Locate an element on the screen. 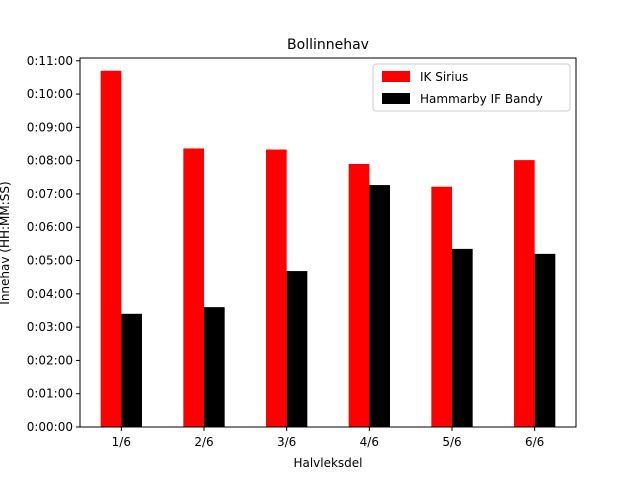 The width and height of the screenshot is (640, 480). y-axis-label: Innehav (HH:MM:SS) is located at coordinates (6, 242).